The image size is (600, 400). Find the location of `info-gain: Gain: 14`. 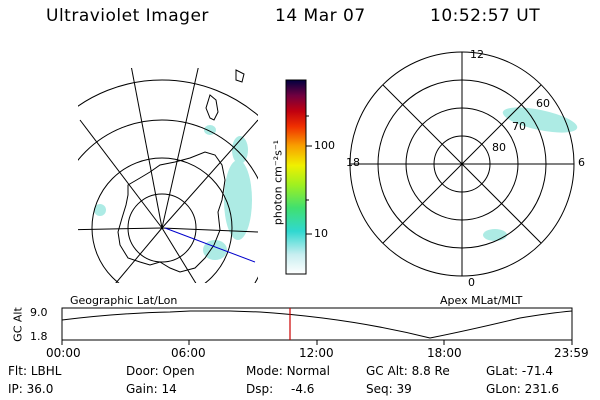

info-gain: Gain: 14 is located at coordinates (151, 389).